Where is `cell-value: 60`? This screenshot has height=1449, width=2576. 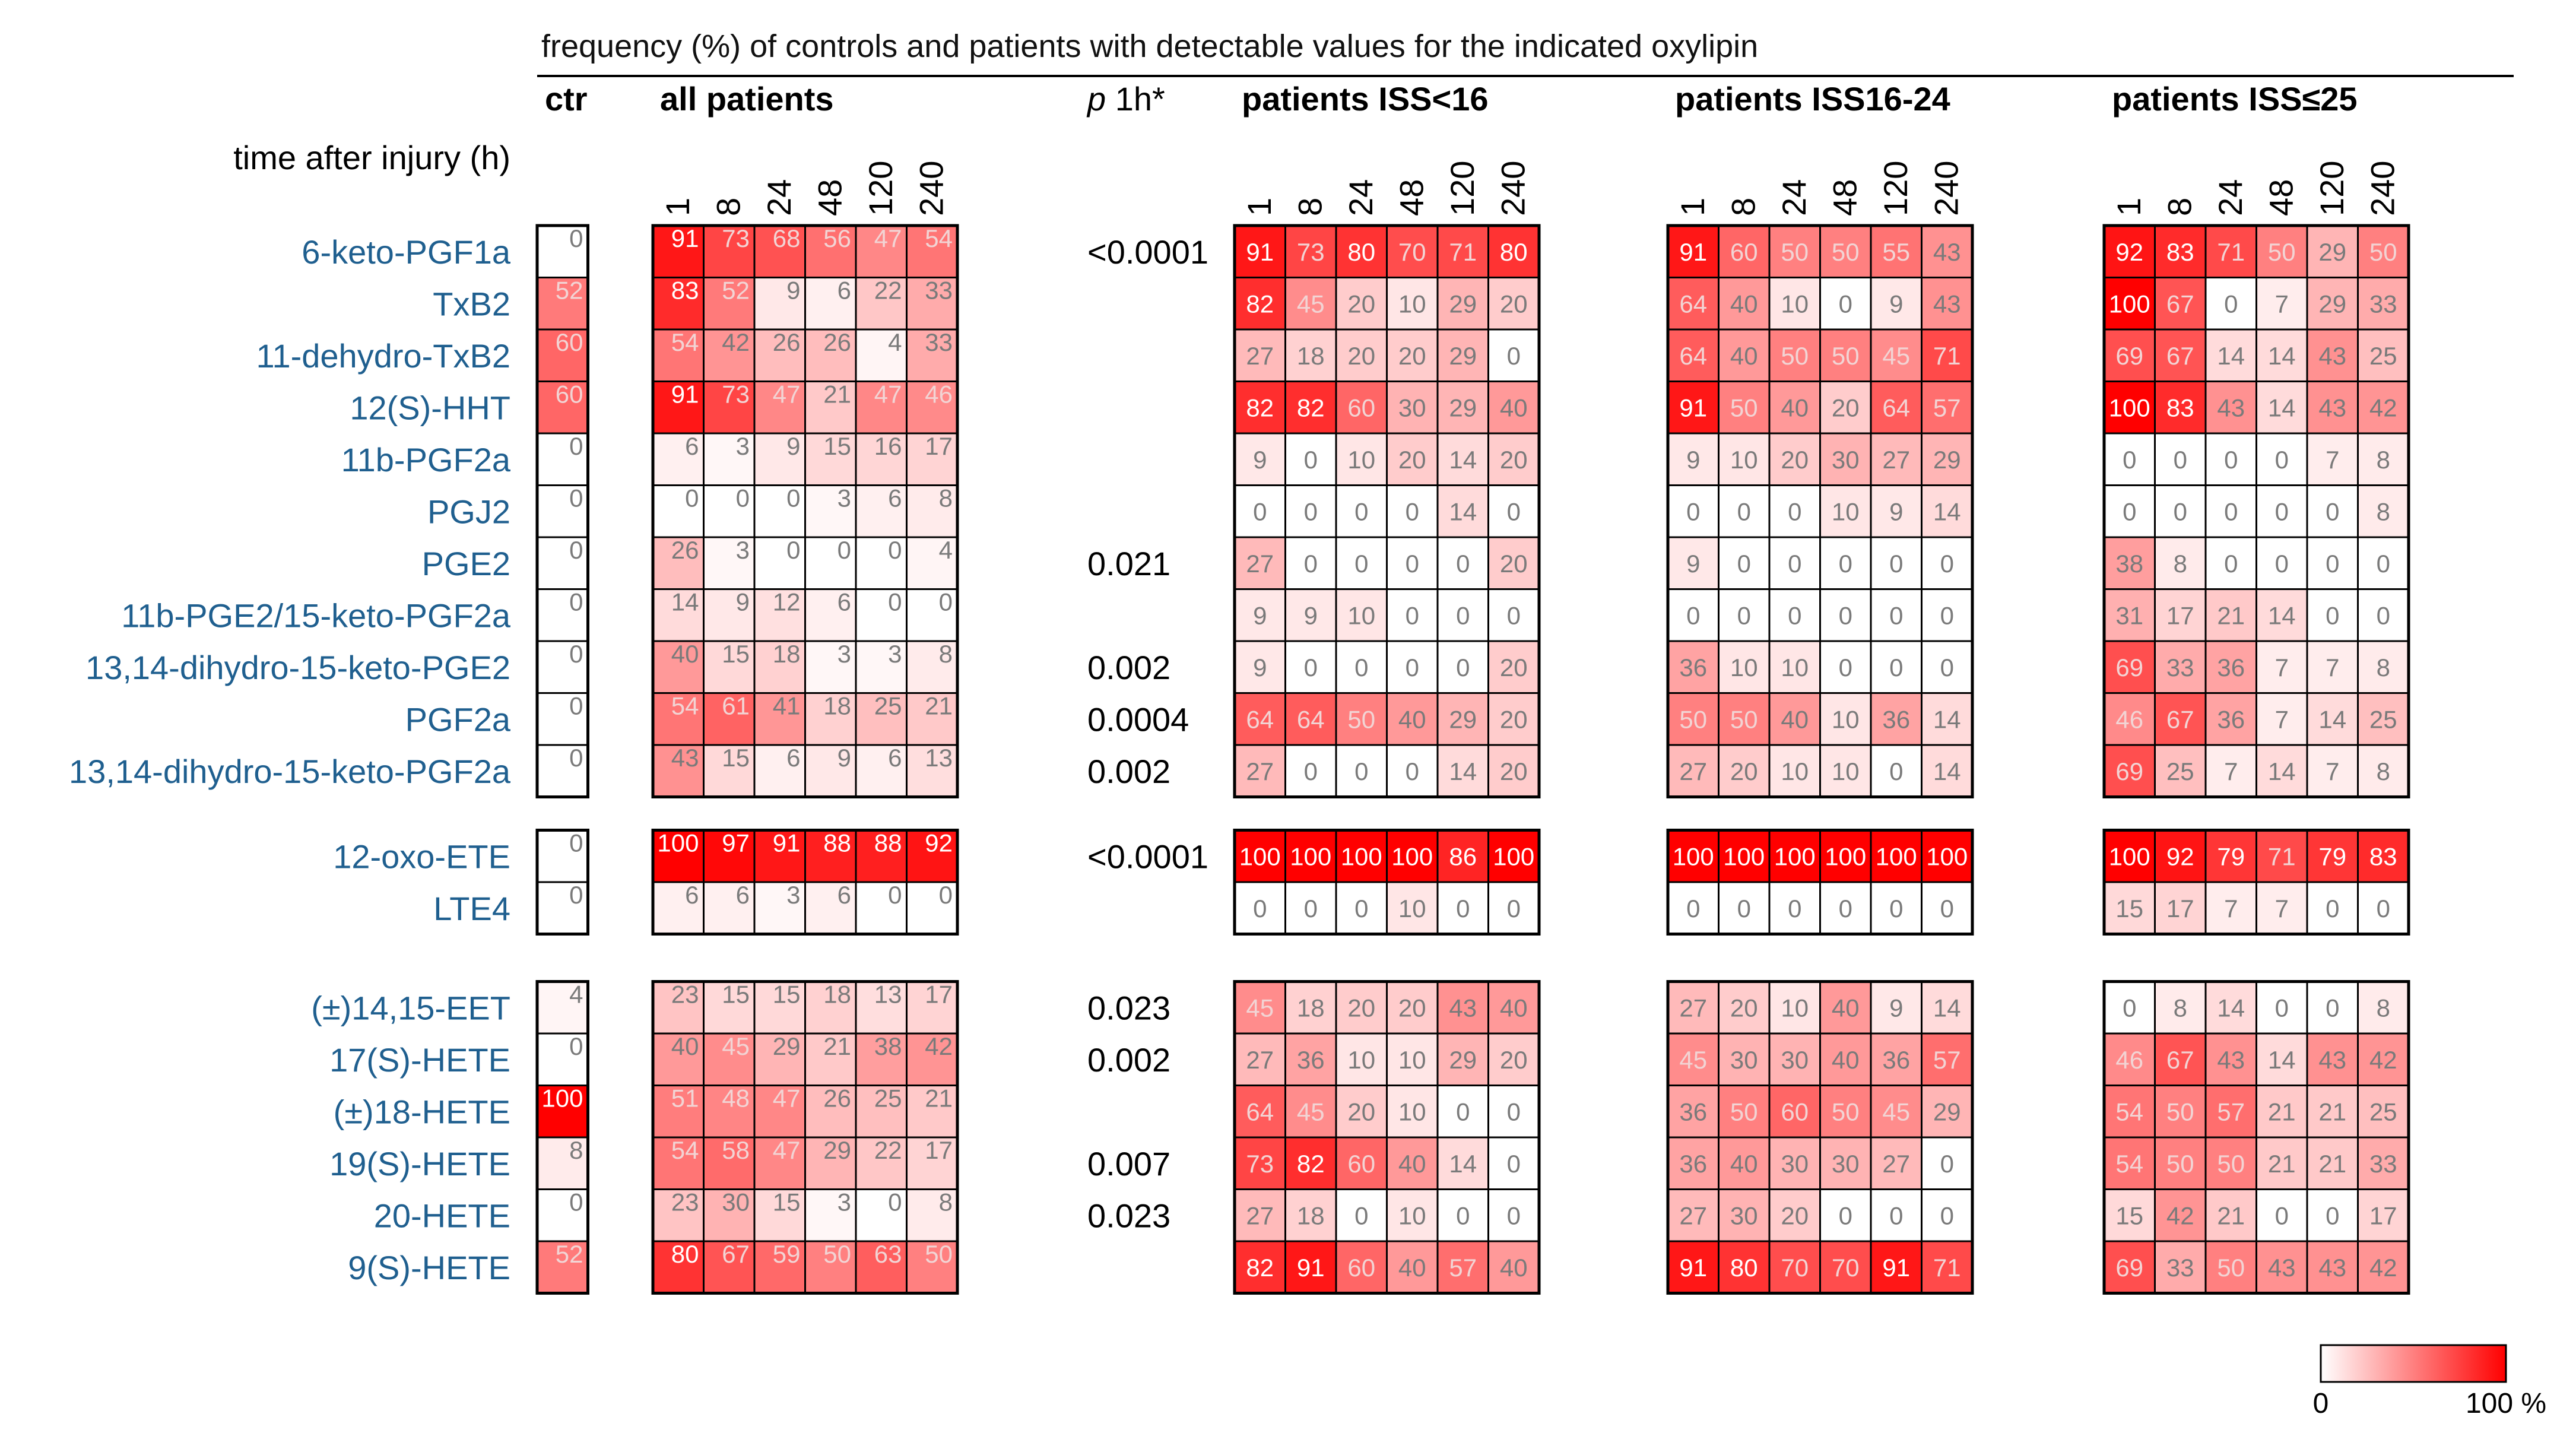 cell-value: 60 is located at coordinates (1744, 252).